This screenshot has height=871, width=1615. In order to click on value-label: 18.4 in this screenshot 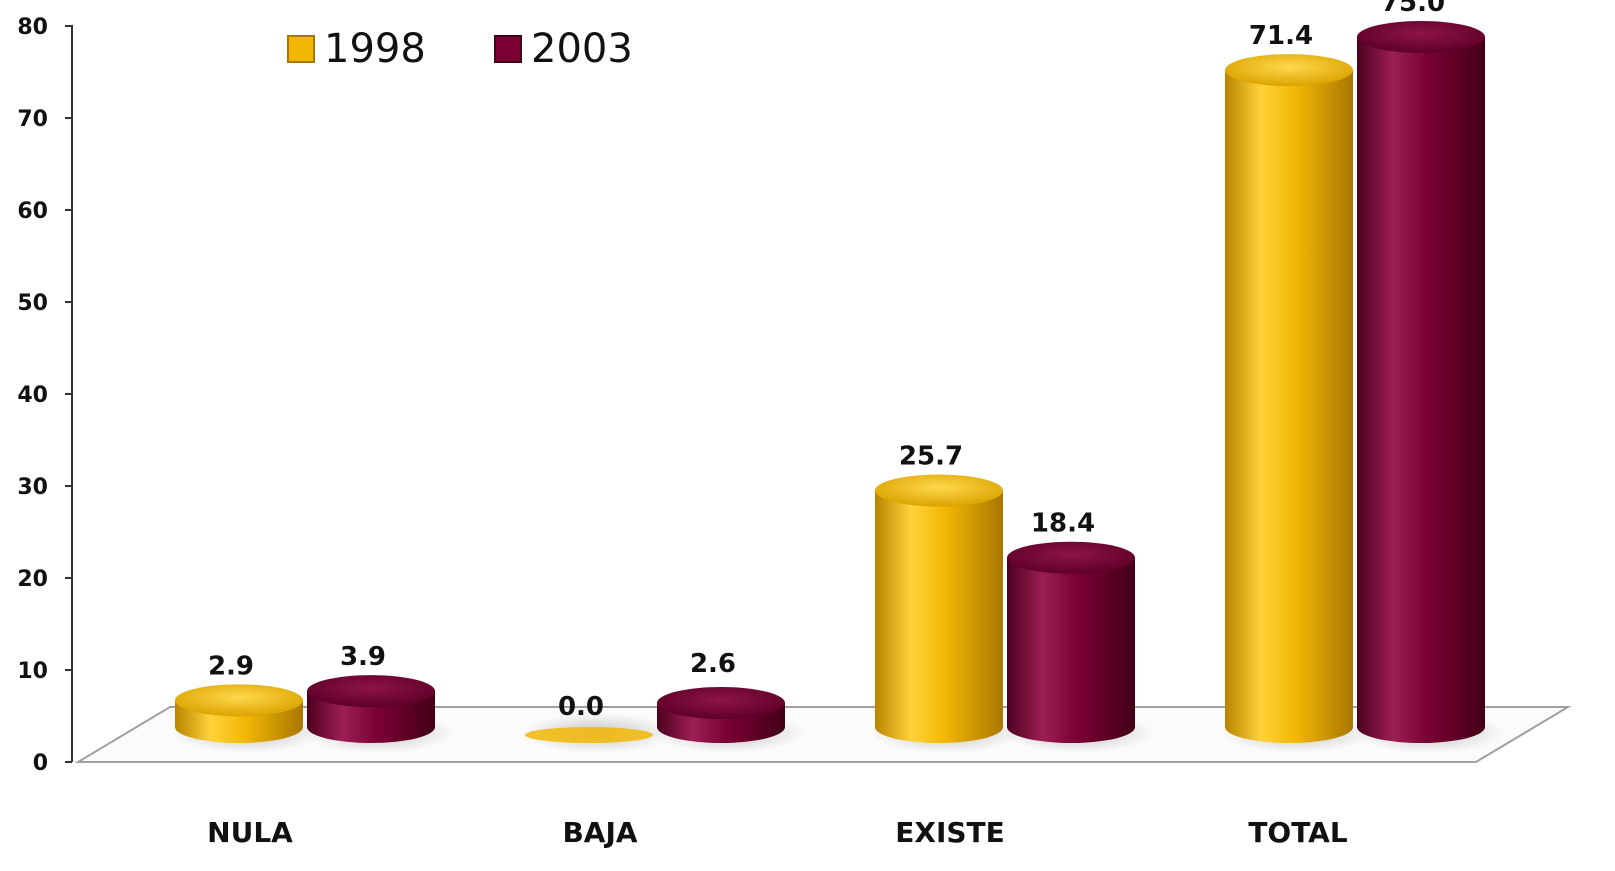, I will do `click(1063, 524)`.